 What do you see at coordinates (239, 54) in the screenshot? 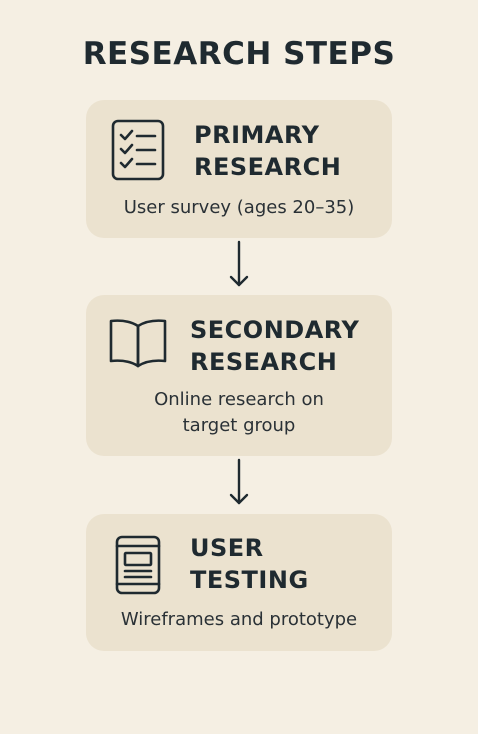
I see `page-title: RESEARCH STEPS` at bounding box center [239, 54].